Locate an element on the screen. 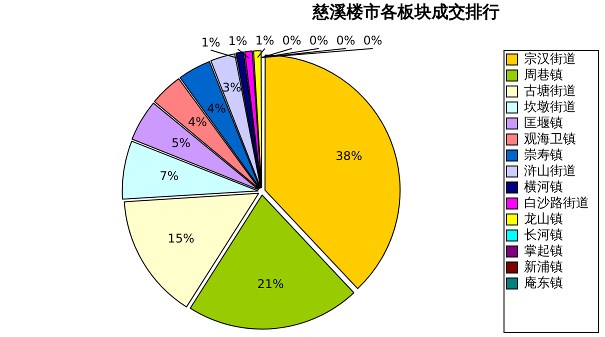  legend-label: 浒山街道 is located at coordinates (550, 171).